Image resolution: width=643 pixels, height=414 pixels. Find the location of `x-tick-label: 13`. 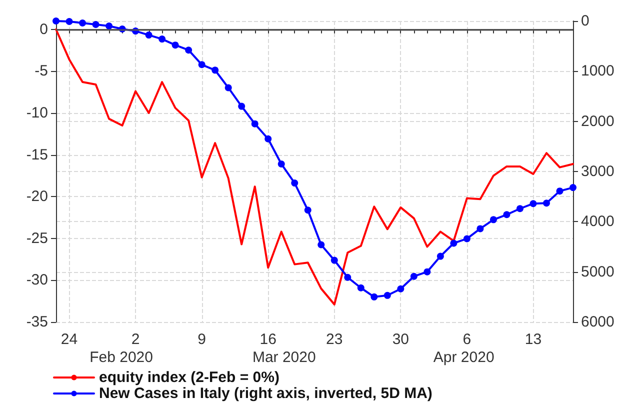

x-tick-label: 13 is located at coordinates (533, 339).